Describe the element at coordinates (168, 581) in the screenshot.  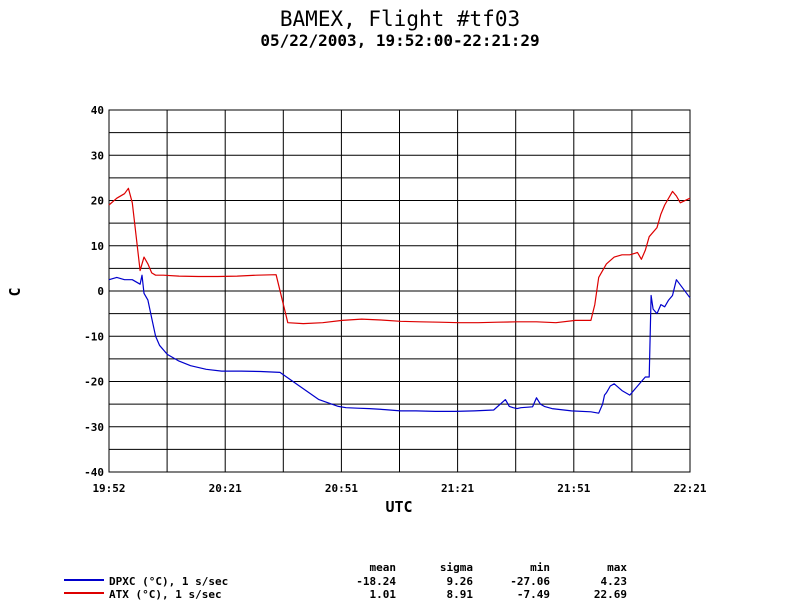
I see `legend-label-dpxc: DPXC (°C), 1 s/sec` at that location.